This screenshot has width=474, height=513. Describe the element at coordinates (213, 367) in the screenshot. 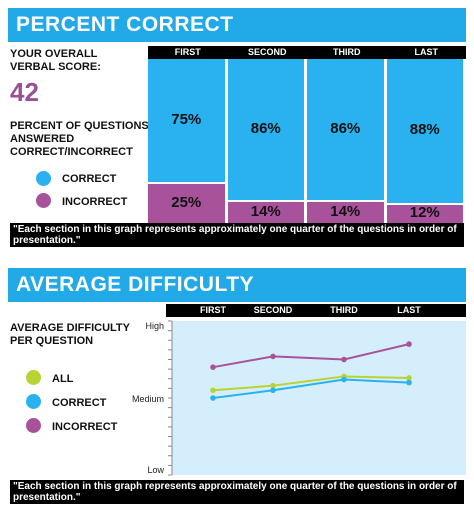

I see `point-incorrect-first` at that location.